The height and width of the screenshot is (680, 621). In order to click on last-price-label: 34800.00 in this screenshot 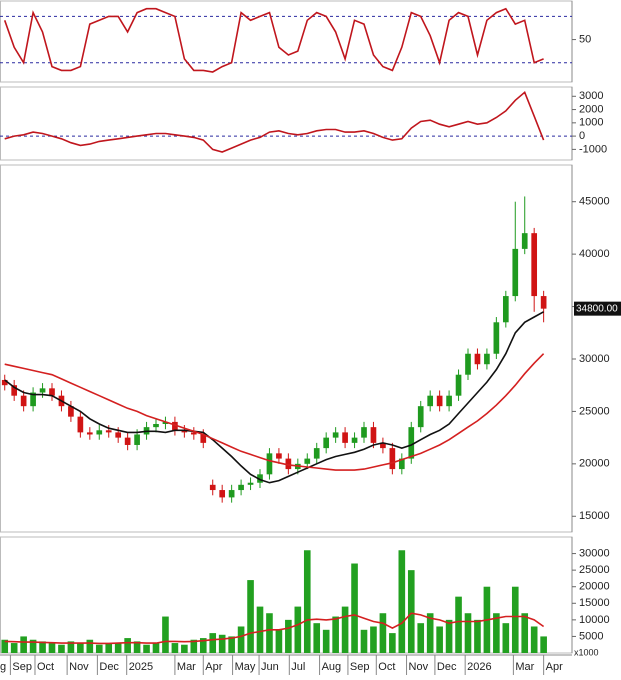, I will do `click(597, 308)`.